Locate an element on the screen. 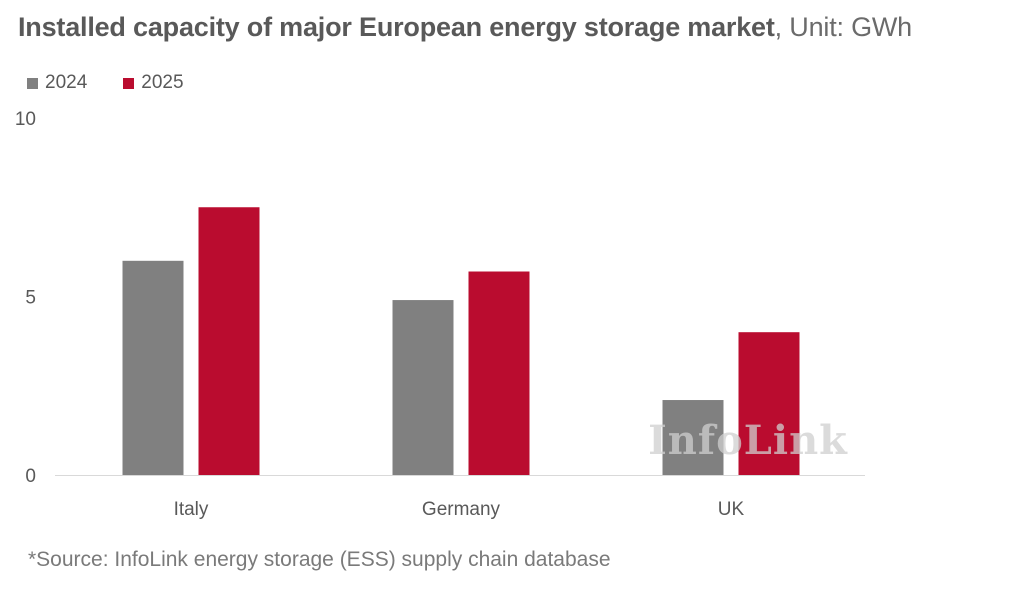  legend-item-2024: 2024 is located at coordinates (57, 83).